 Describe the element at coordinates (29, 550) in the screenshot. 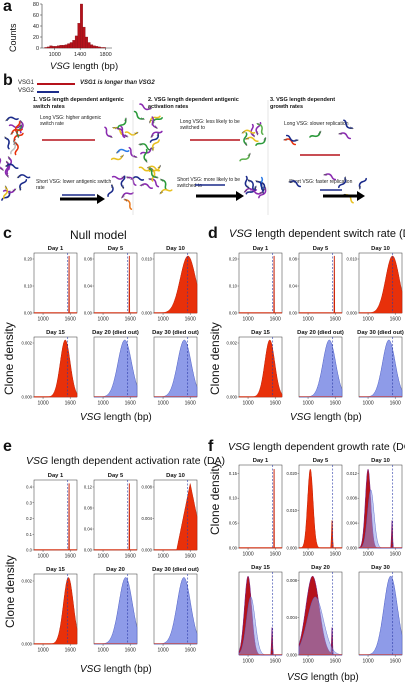

I see `ytick-label: 0.0` at that location.